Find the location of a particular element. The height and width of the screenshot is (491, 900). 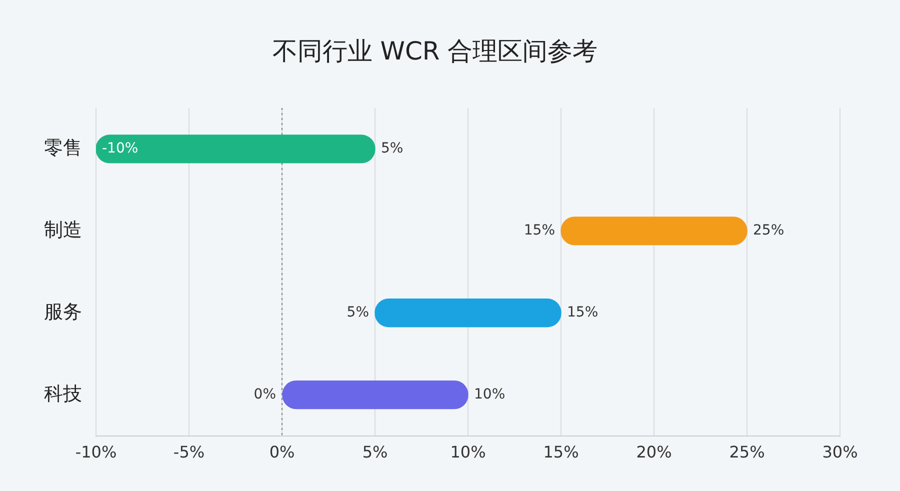

y-tick-label: 科技 is located at coordinates (63, 393).